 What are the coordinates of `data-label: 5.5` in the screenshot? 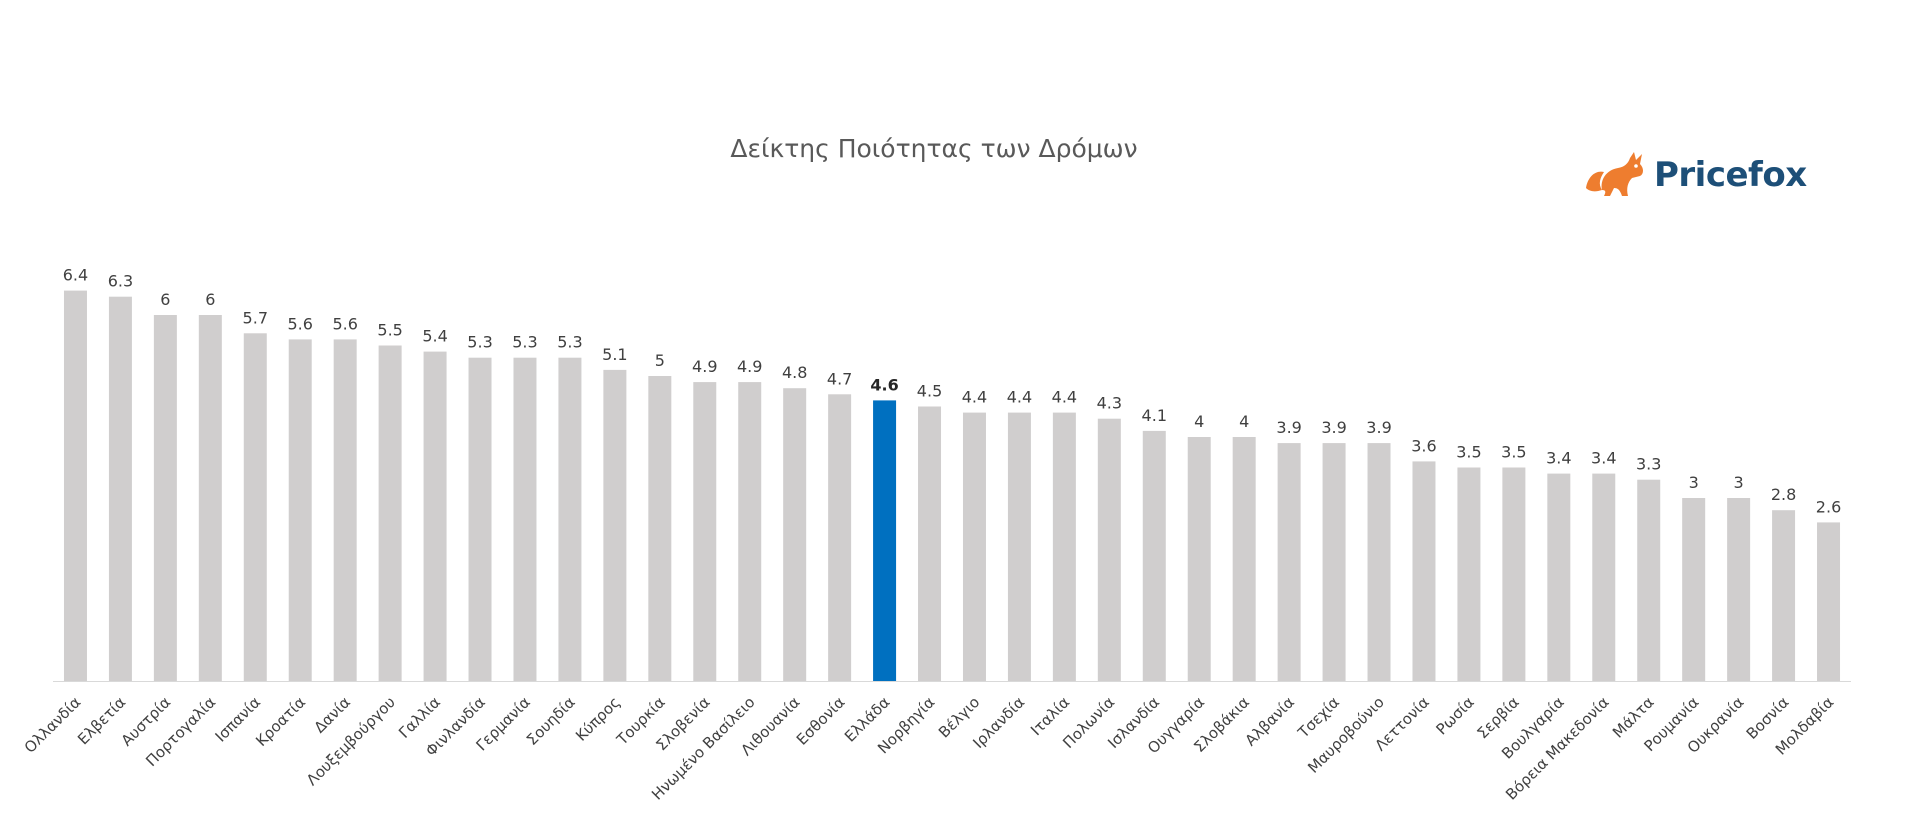 It's located at (389, 330).